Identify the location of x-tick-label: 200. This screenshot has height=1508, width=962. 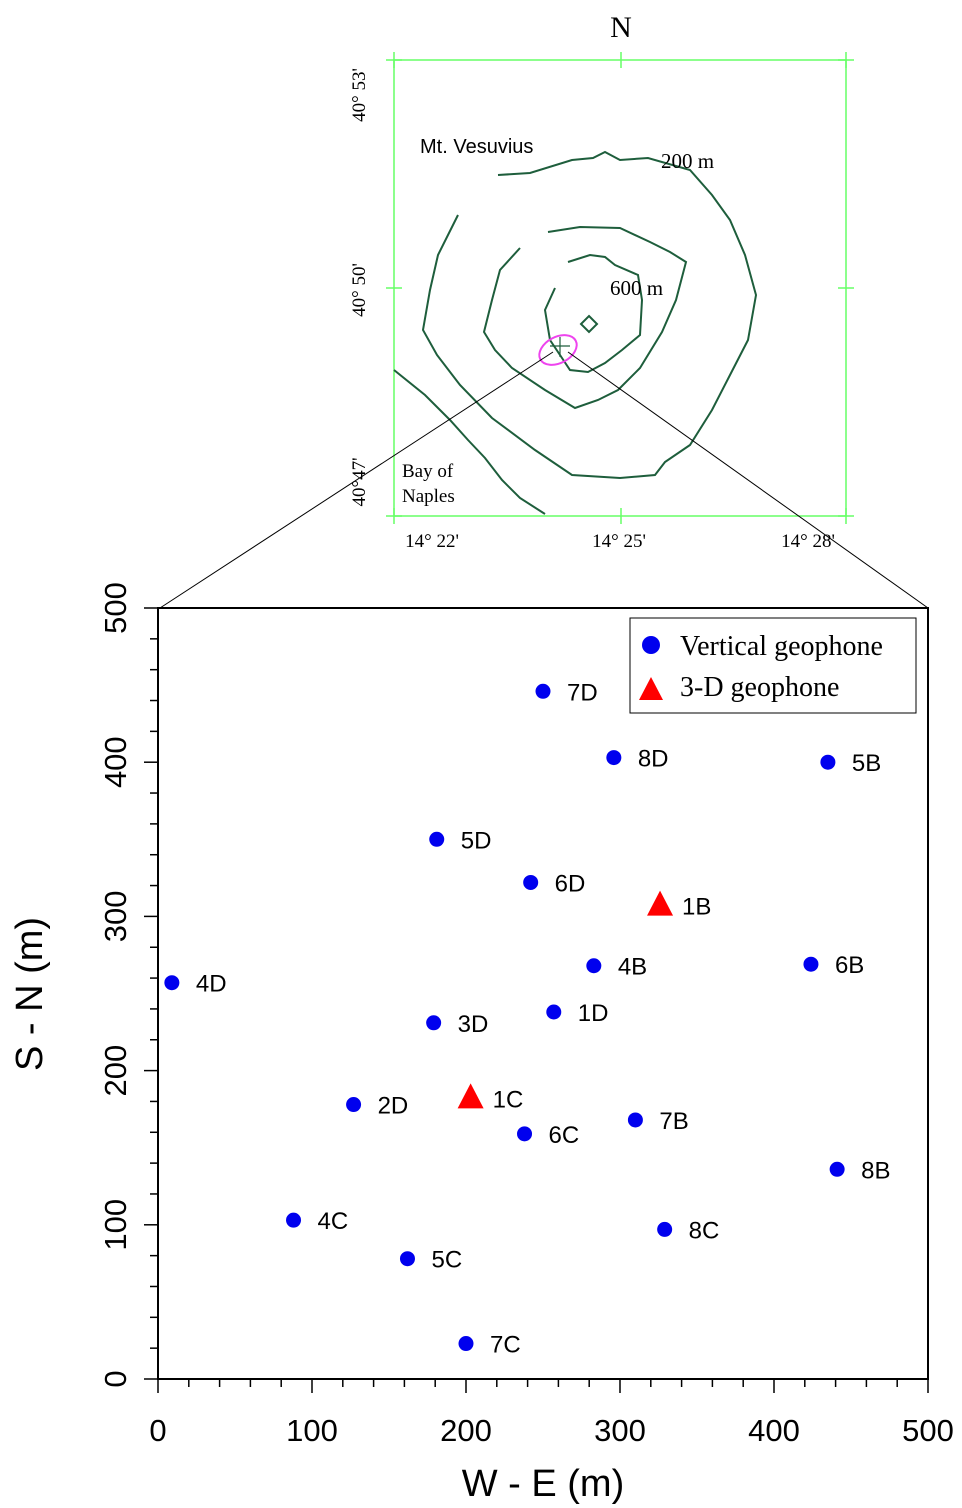
(466, 1430).